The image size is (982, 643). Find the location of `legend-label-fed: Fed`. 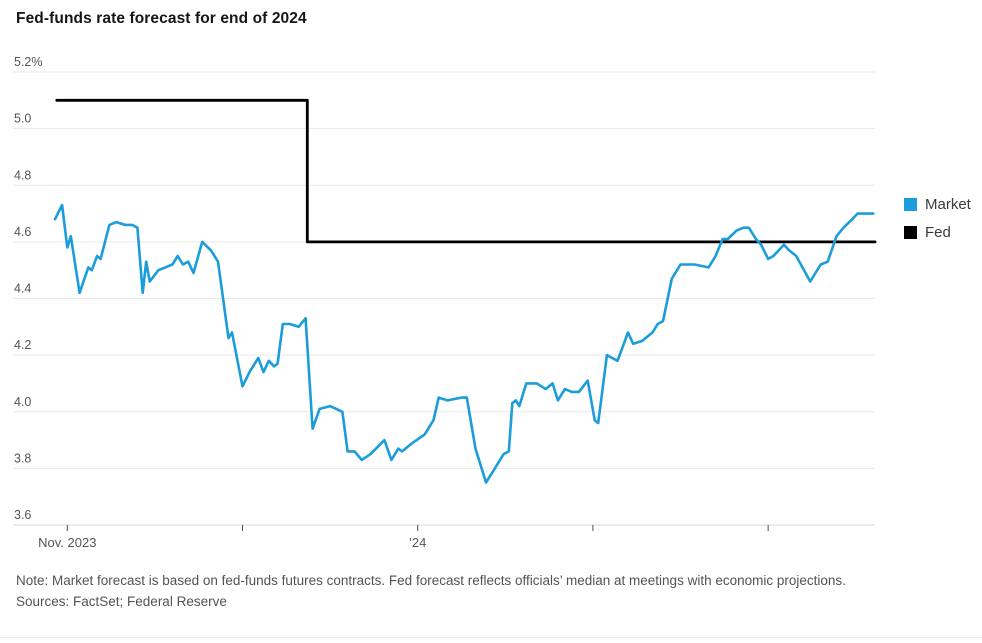

legend-label-fed: Fed is located at coordinates (938, 232).